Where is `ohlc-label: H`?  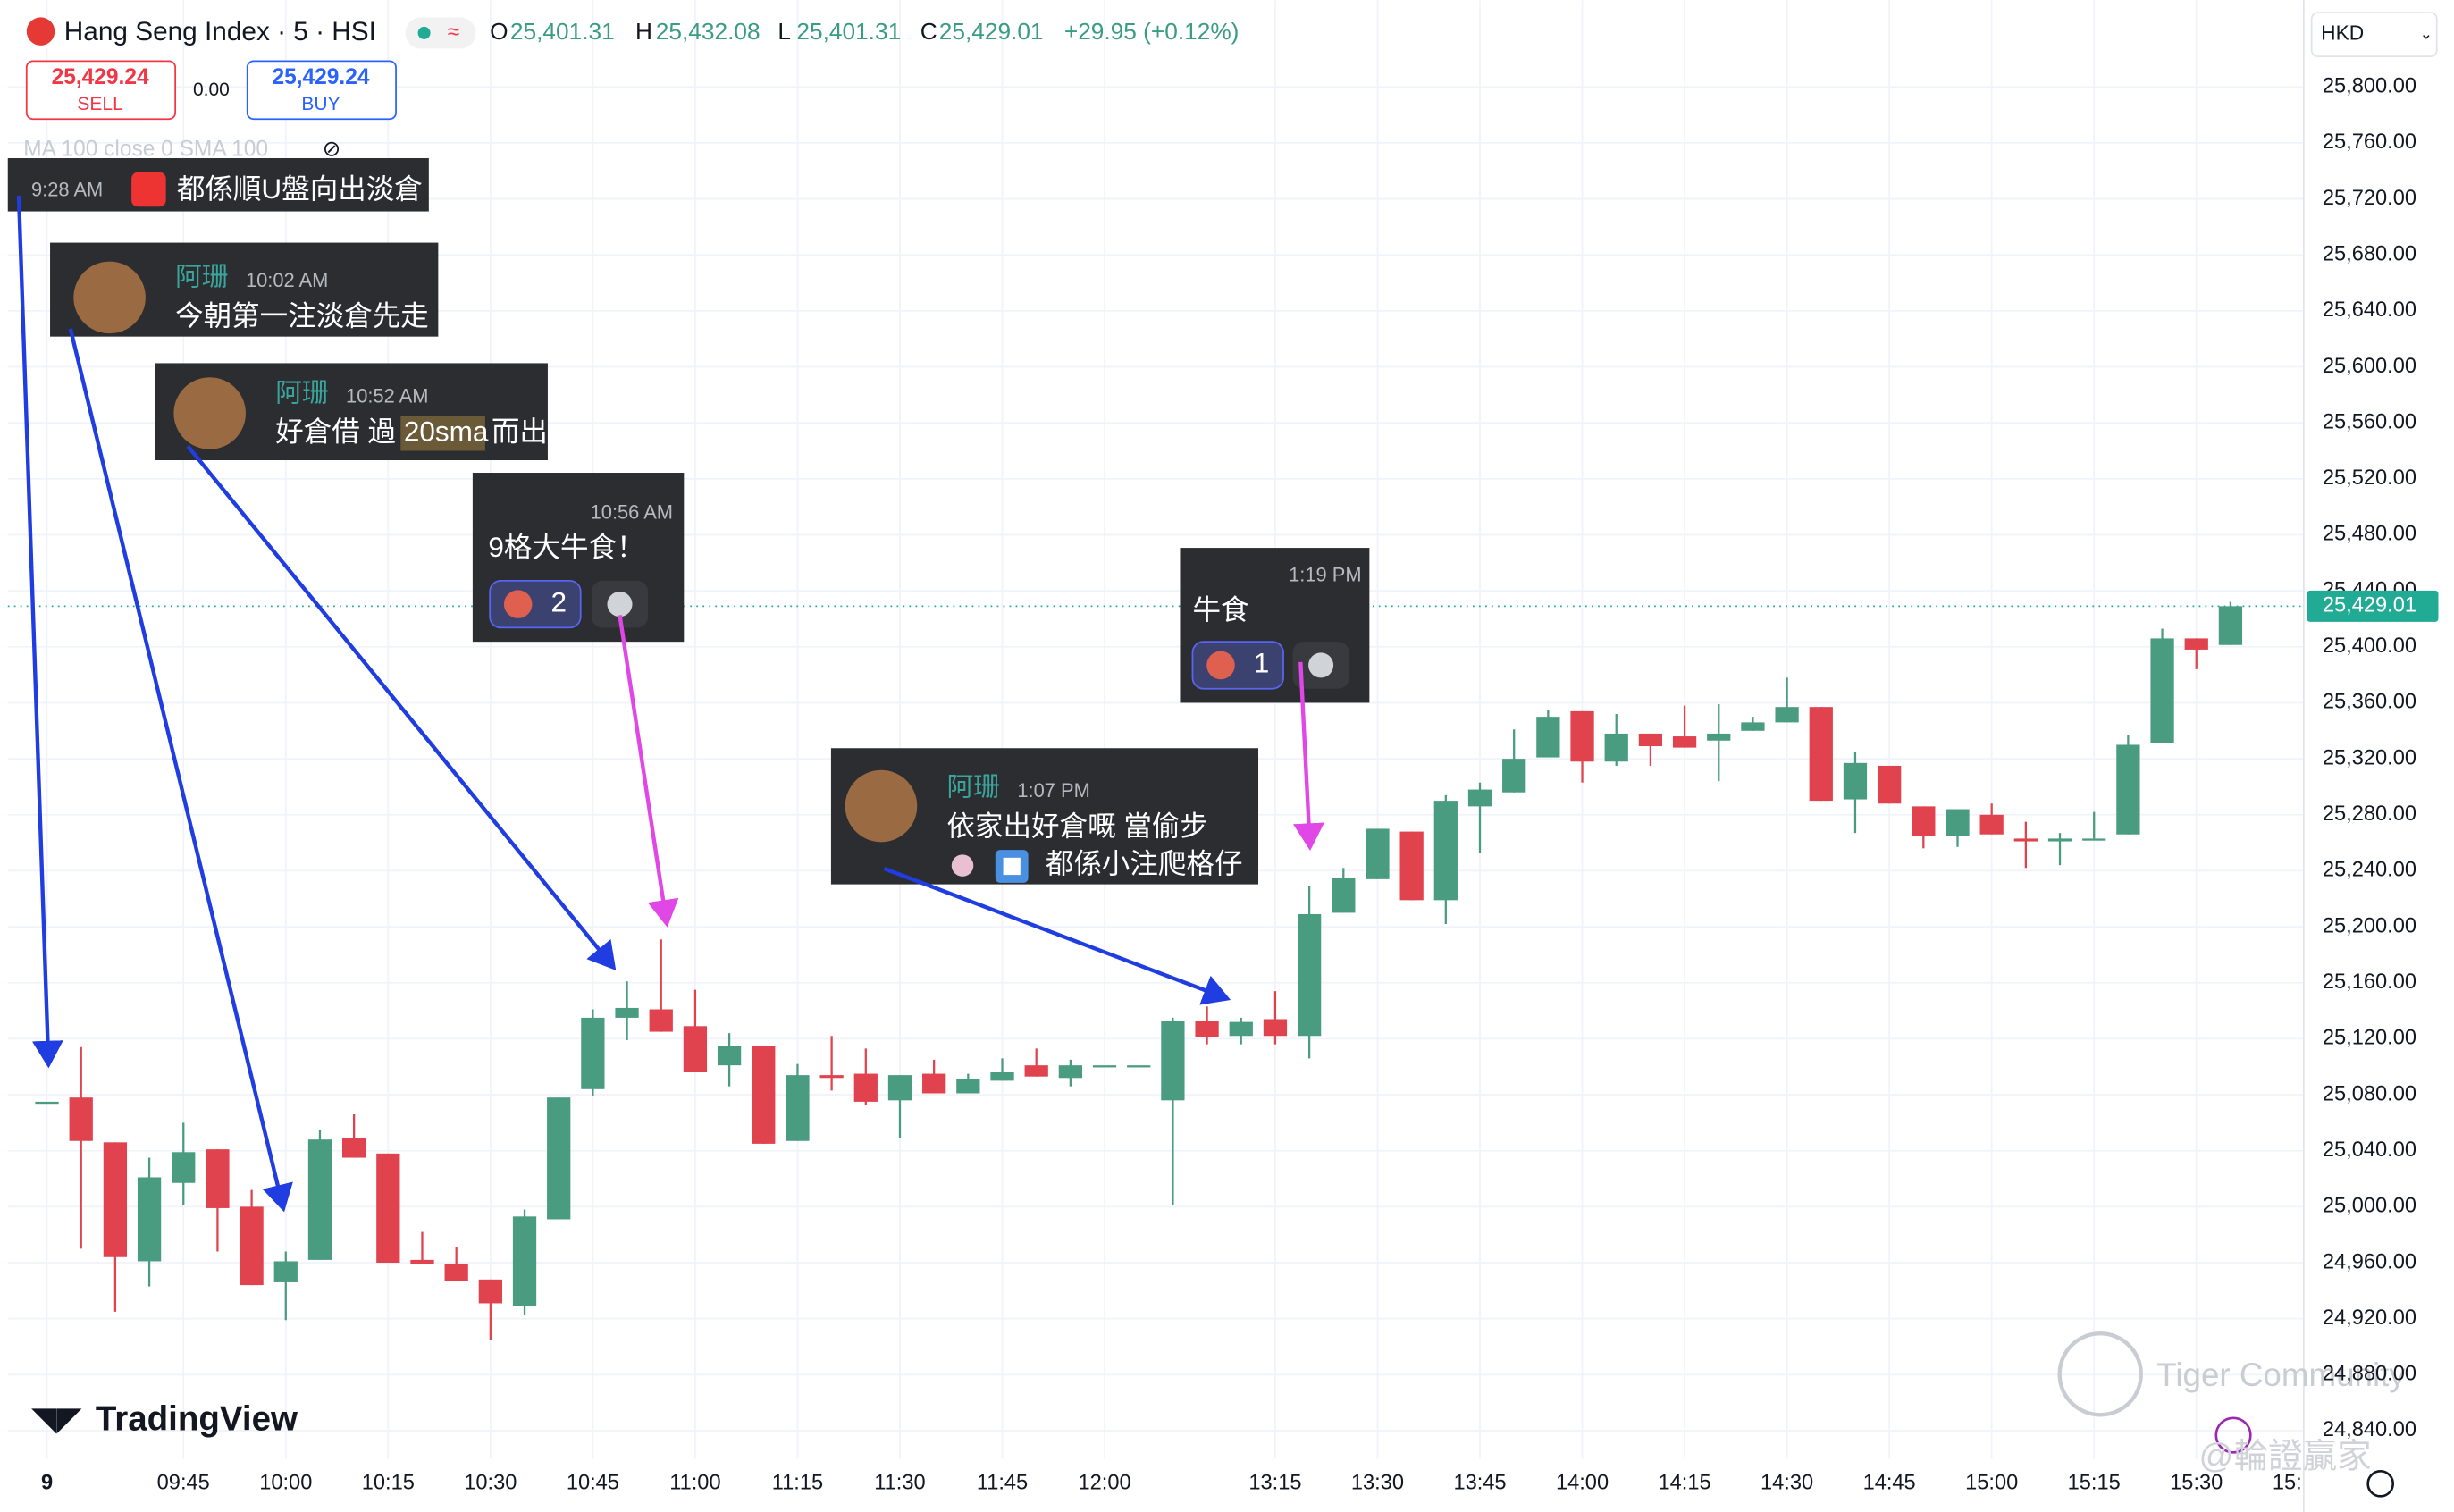
ohlc-label: H is located at coordinates (643, 31).